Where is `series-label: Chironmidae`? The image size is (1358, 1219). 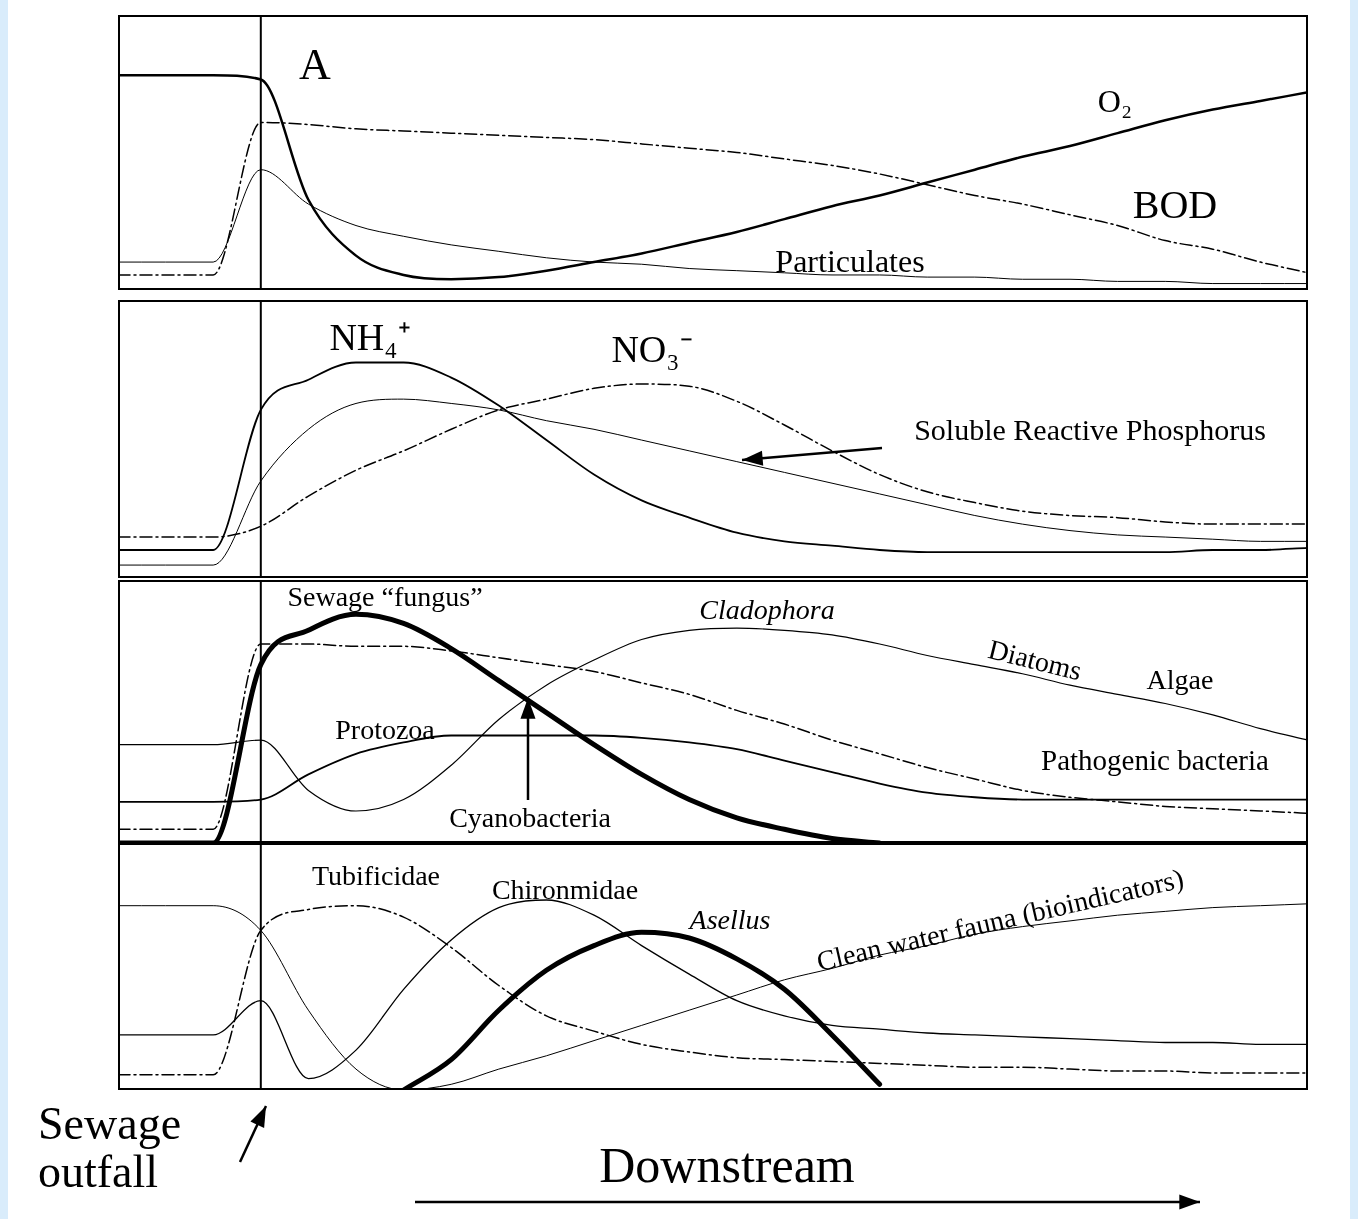
series-label: Chironmidae is located at coordinates (565, 890).